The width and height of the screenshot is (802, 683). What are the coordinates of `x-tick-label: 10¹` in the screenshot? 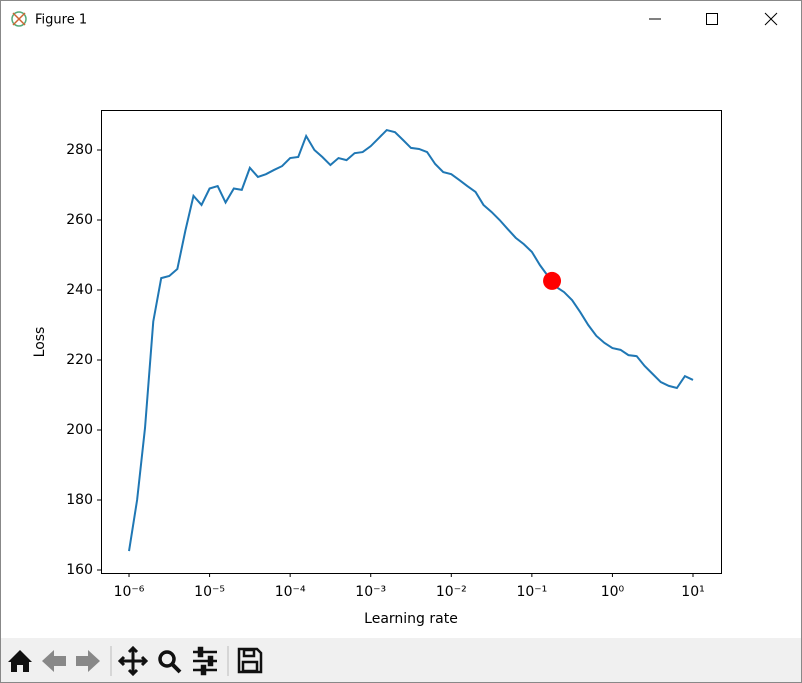 It's located at (692, 592).